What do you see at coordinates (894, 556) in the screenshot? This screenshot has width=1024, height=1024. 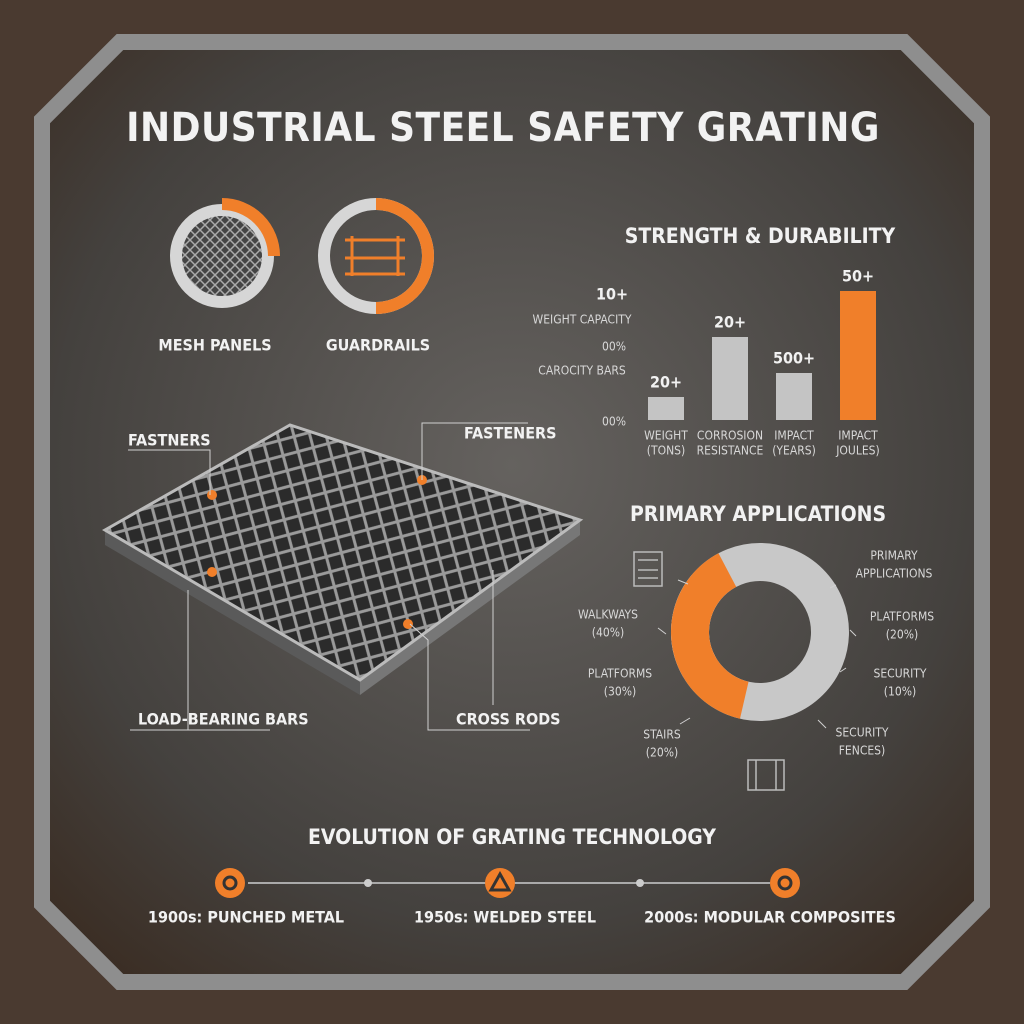 I see `donut-label: PRIMARY` at bounding box center [894, 556].